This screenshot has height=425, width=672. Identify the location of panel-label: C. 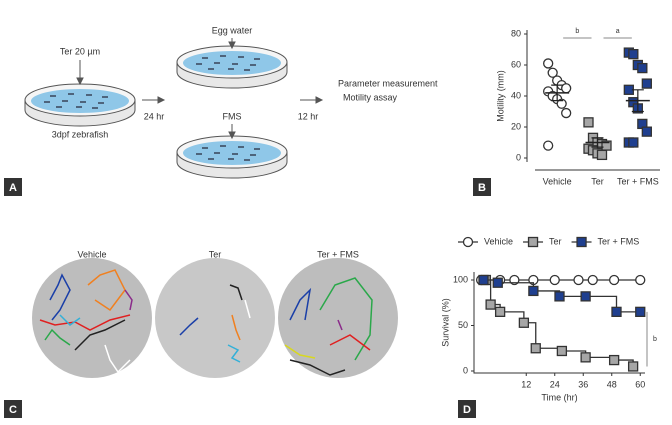
(13, 410).